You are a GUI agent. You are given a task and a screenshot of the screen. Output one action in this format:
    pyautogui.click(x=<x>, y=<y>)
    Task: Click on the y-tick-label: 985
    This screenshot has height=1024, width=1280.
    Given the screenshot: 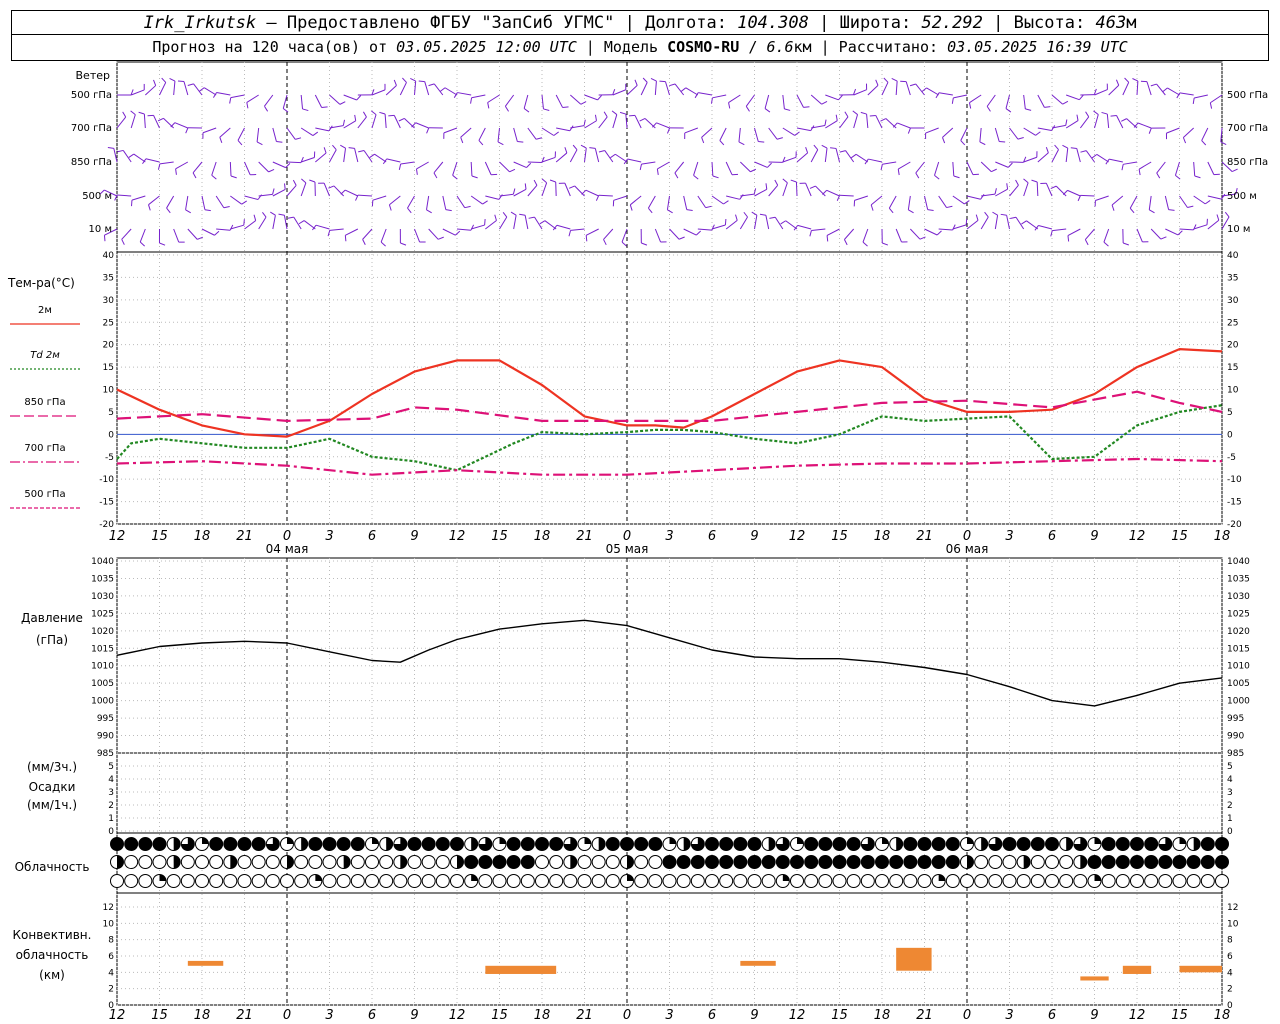 What is the action you would take?
    pyautogui.click(x=1235, y=754)
    